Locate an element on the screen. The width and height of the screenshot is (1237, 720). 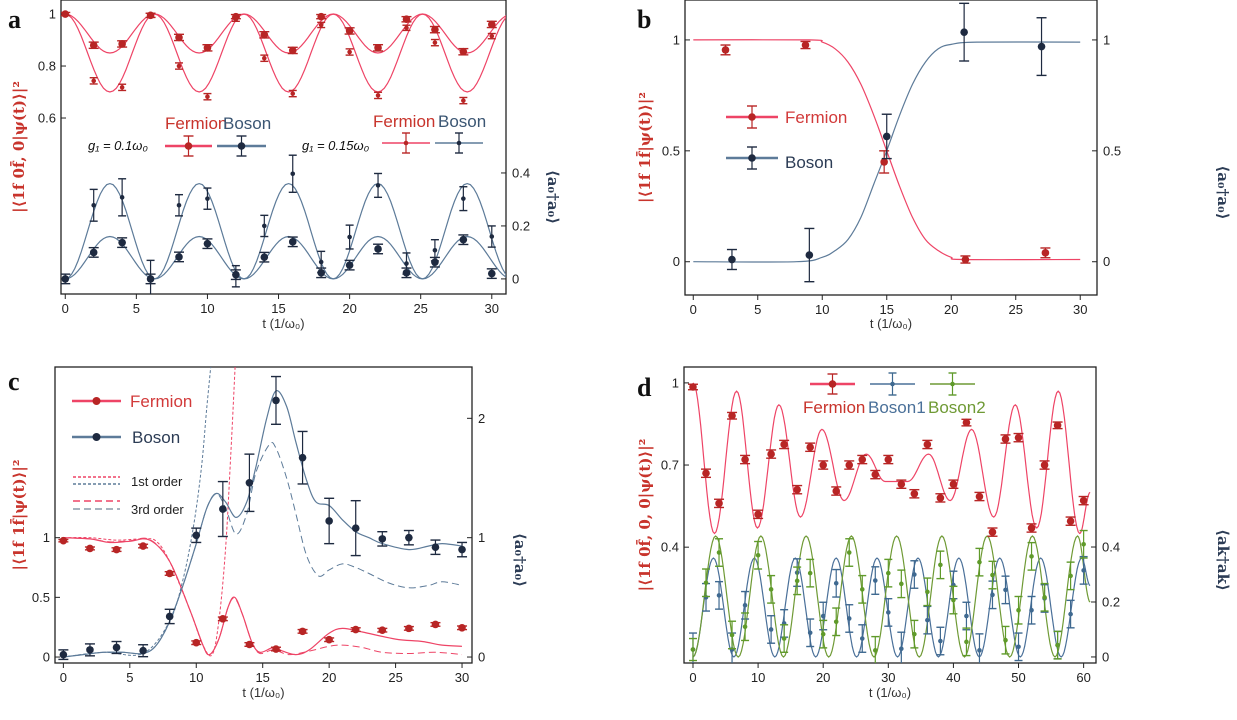
y-left-axis-label: |⟨1f 1f̄|ψ(t)⟩|² is located at coordinates (644, 147).